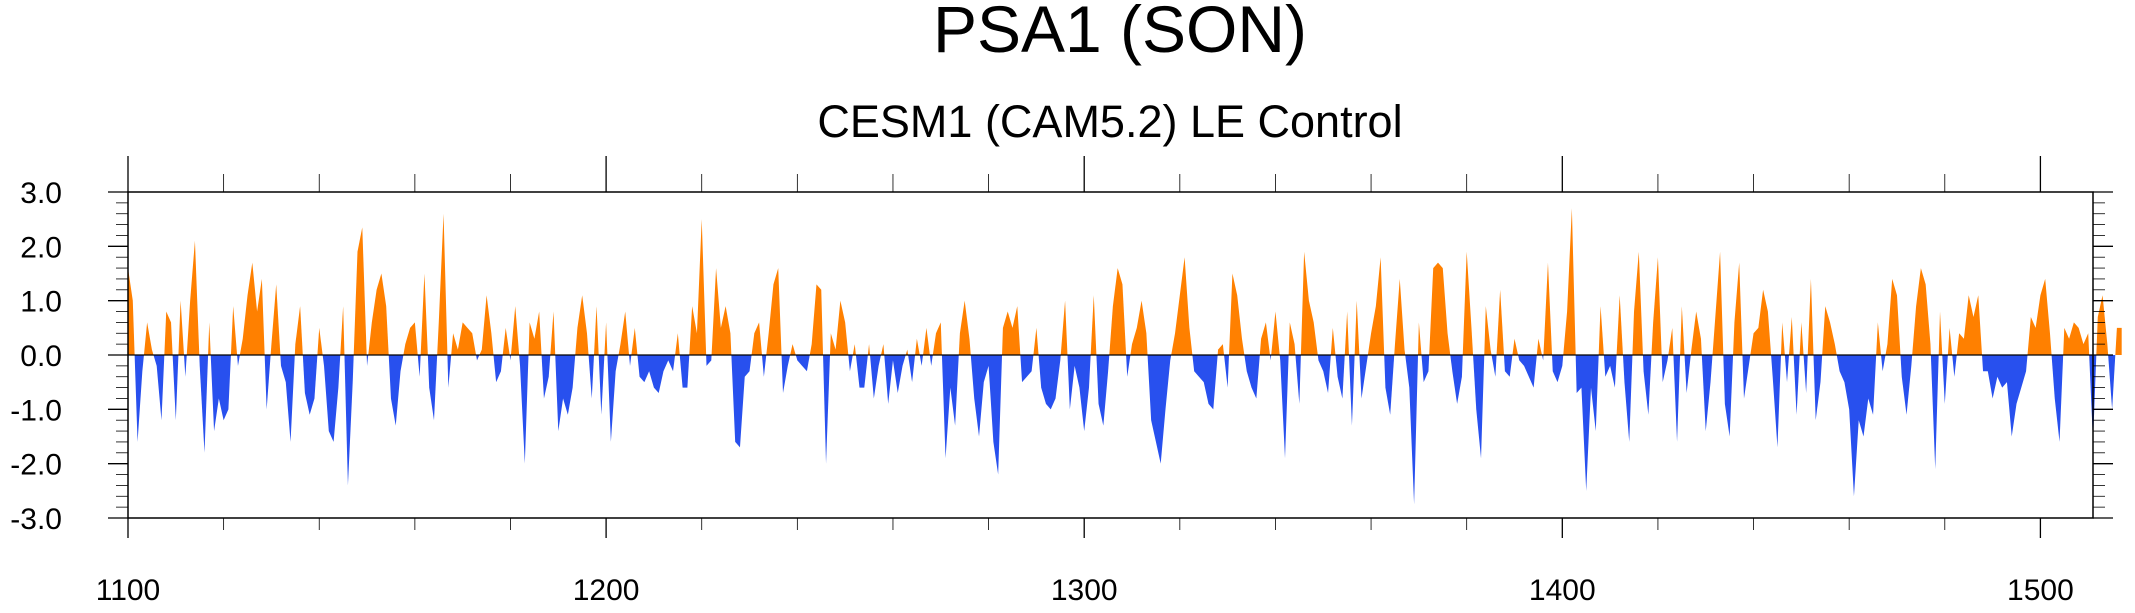 This screenshot has height=613, width=2135. I want to click on y-tick-label: 3.0, so click(41, 193).